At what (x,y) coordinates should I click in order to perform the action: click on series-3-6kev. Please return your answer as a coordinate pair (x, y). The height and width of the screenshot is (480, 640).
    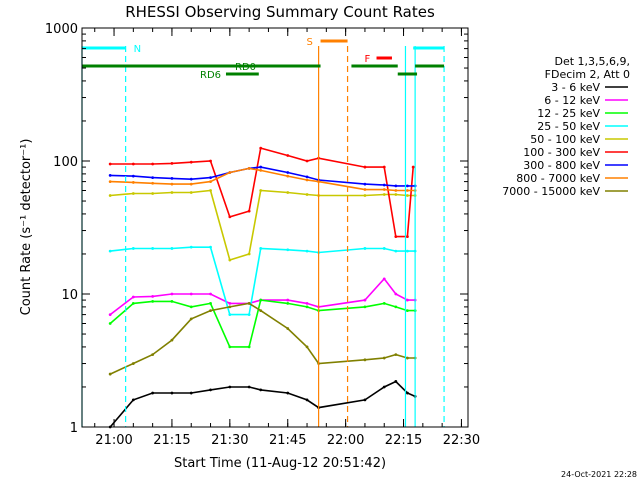
    Looking at the image, I should click on (262, 404).